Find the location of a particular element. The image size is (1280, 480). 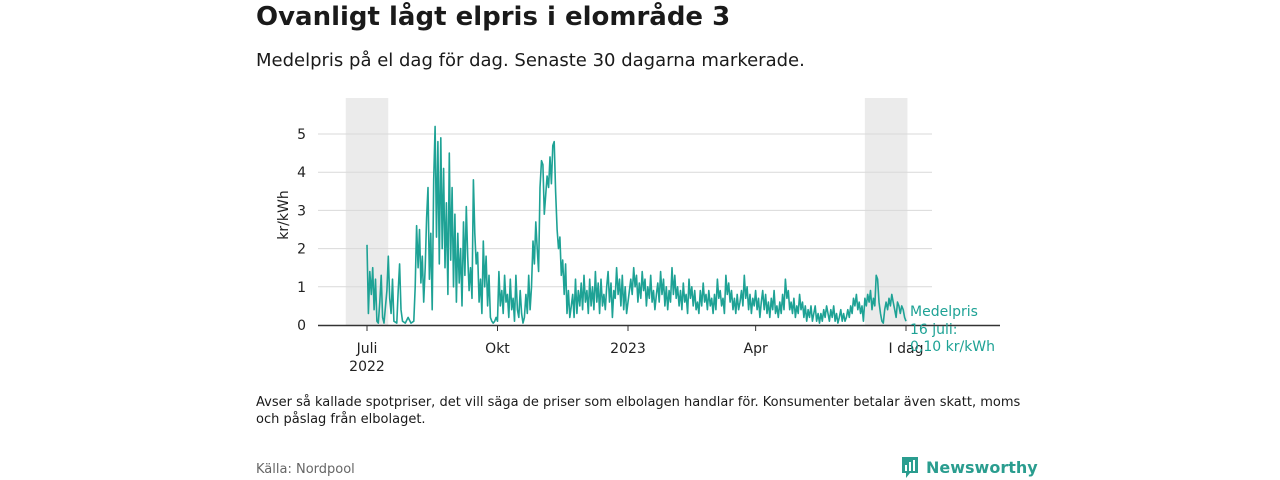

latest-value-annotation: Medelpris 16 juli: 0,10 kr/kWh is located at coordinates (952, 329).